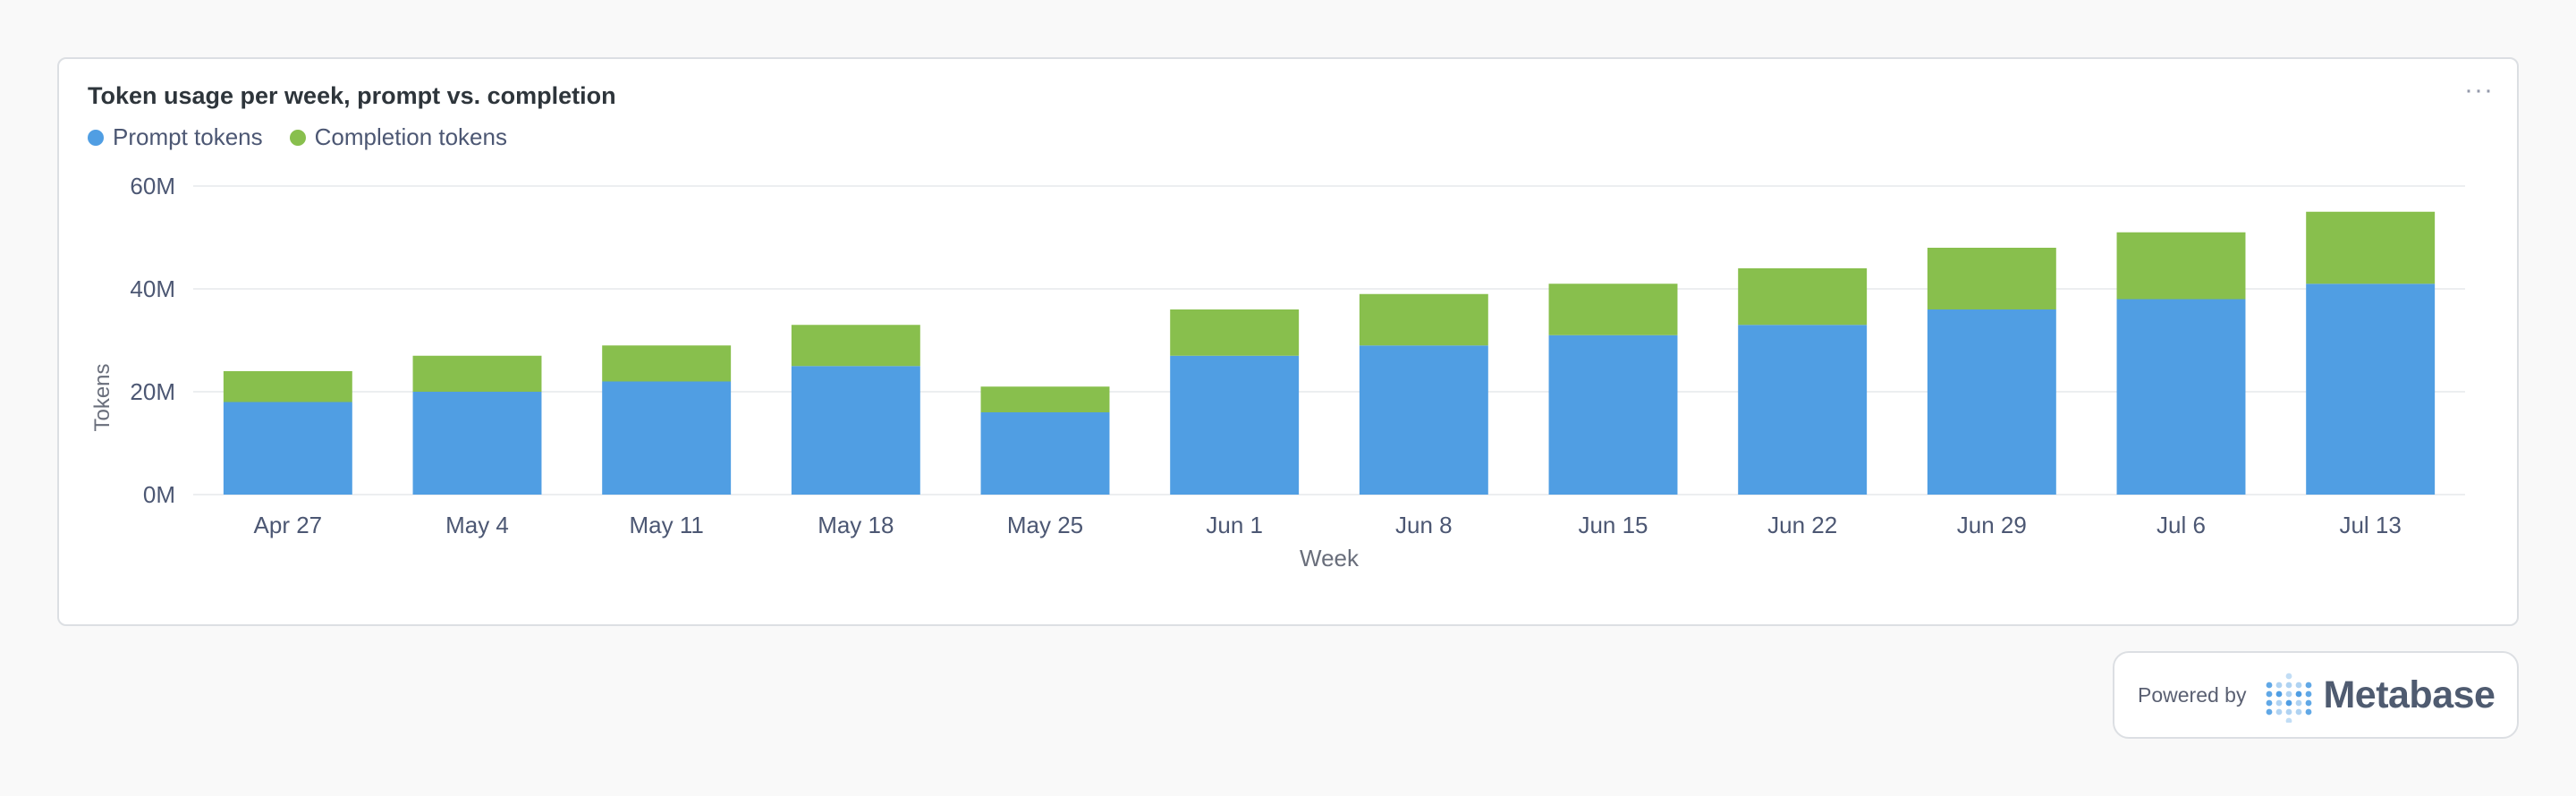  I want to click on legend-item-completion: Completion tokens, so click(398, 137).